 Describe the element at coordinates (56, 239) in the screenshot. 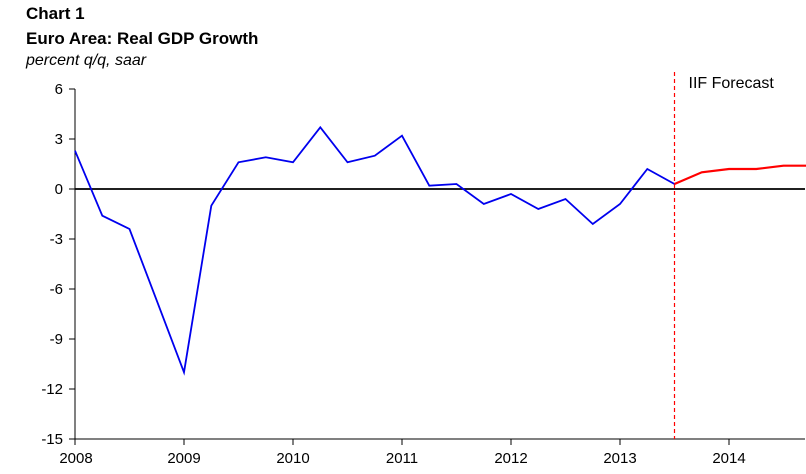

I see `y-tick-label: -3` at that location.